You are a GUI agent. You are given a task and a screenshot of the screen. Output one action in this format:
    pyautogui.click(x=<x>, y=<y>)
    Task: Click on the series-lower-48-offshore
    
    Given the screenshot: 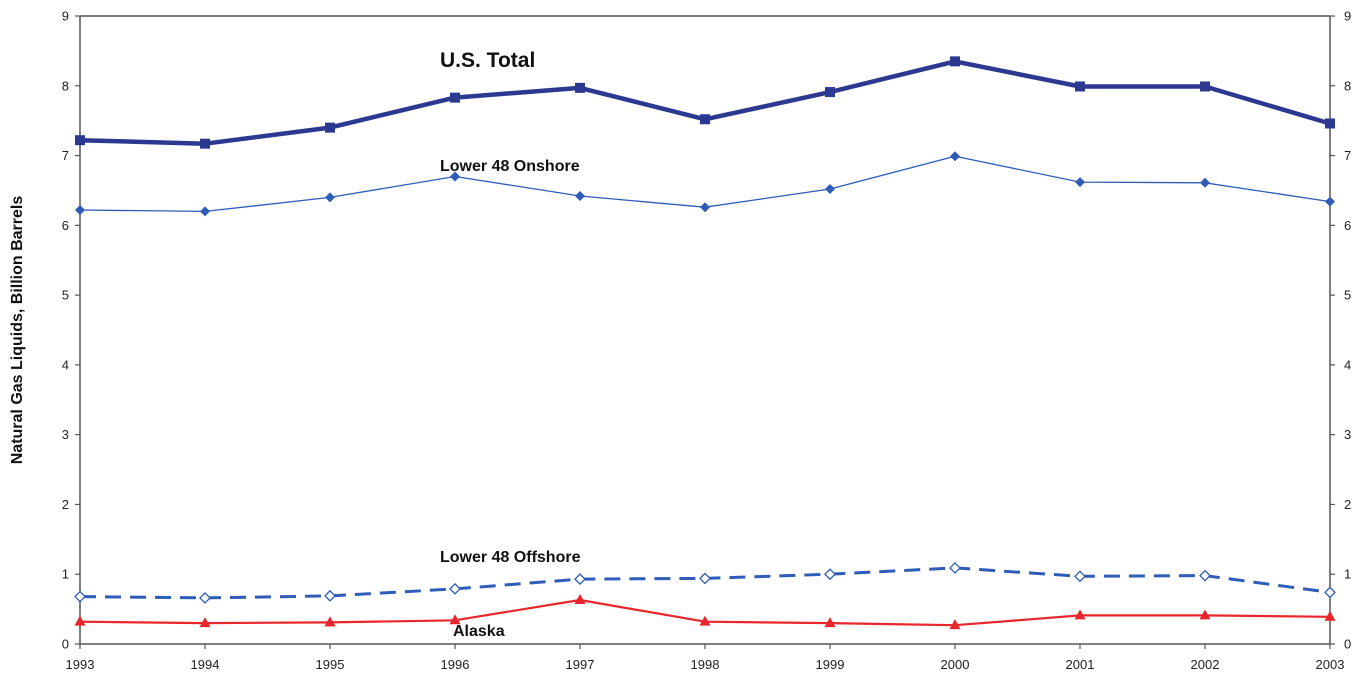 What is the action you would take?
    pyautogui.click(x=705, y=583)
    